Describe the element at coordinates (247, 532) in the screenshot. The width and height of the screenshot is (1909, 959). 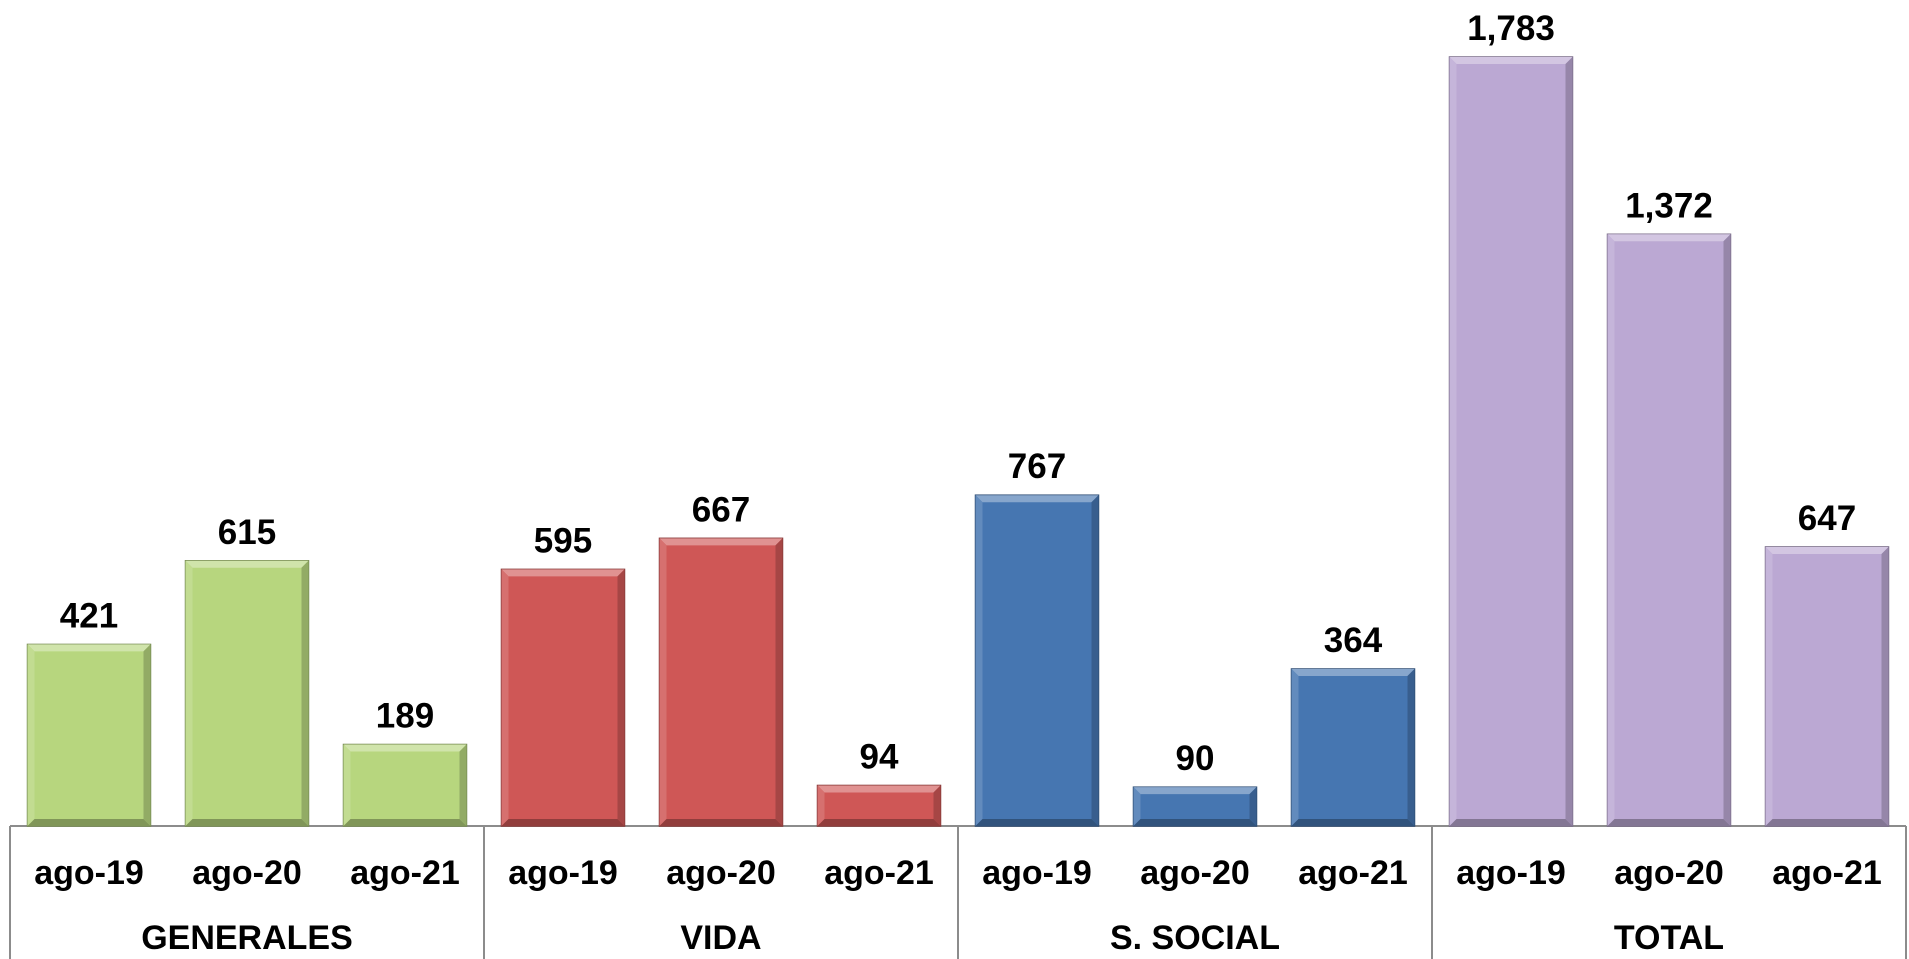
I see `data-label: 615` at that location.